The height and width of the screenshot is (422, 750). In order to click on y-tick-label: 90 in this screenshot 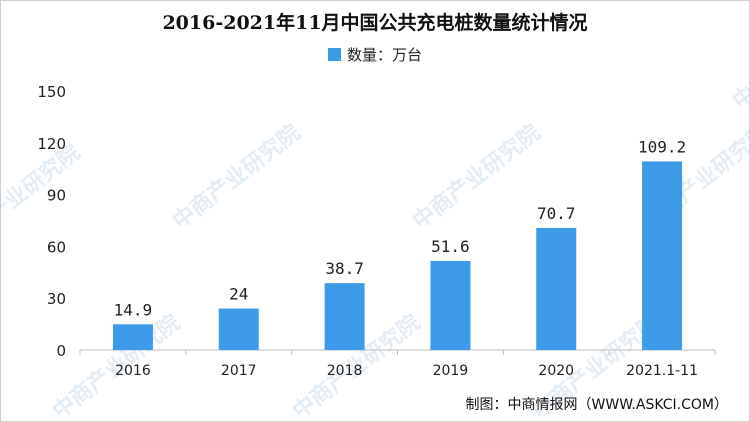, I will do `click(56, 196)`.